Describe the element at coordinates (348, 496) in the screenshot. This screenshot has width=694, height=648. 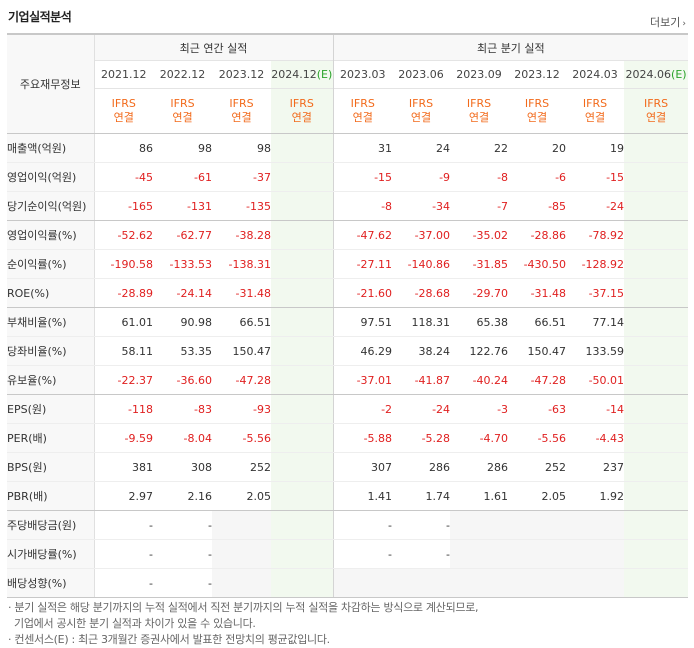
I see `table-row: PBR(배) 2.97 2.16 2.05 1.41 1.74 1.61 2.05 1.92` at that location.